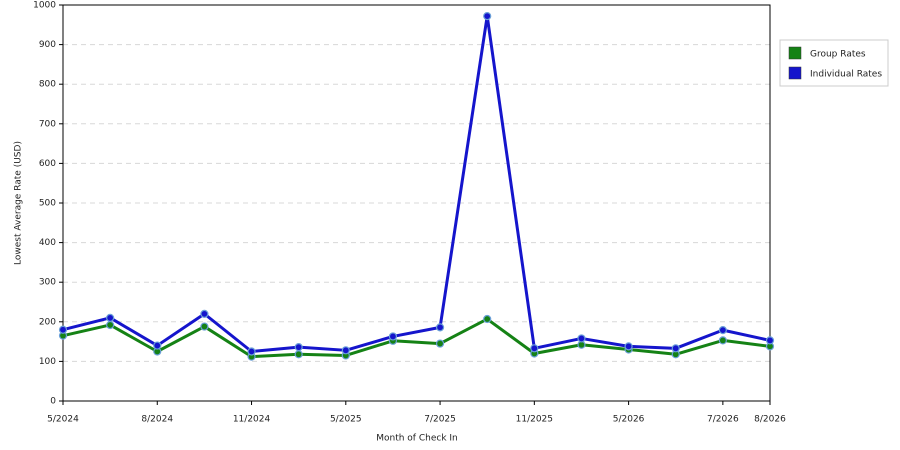 Image resolution: width=900 pixels, height=450 pixels. What do you see at coordinates (838, 55) in the screenshot?
I see `legend-label: Group Rates` at bounding box center [838, 55].